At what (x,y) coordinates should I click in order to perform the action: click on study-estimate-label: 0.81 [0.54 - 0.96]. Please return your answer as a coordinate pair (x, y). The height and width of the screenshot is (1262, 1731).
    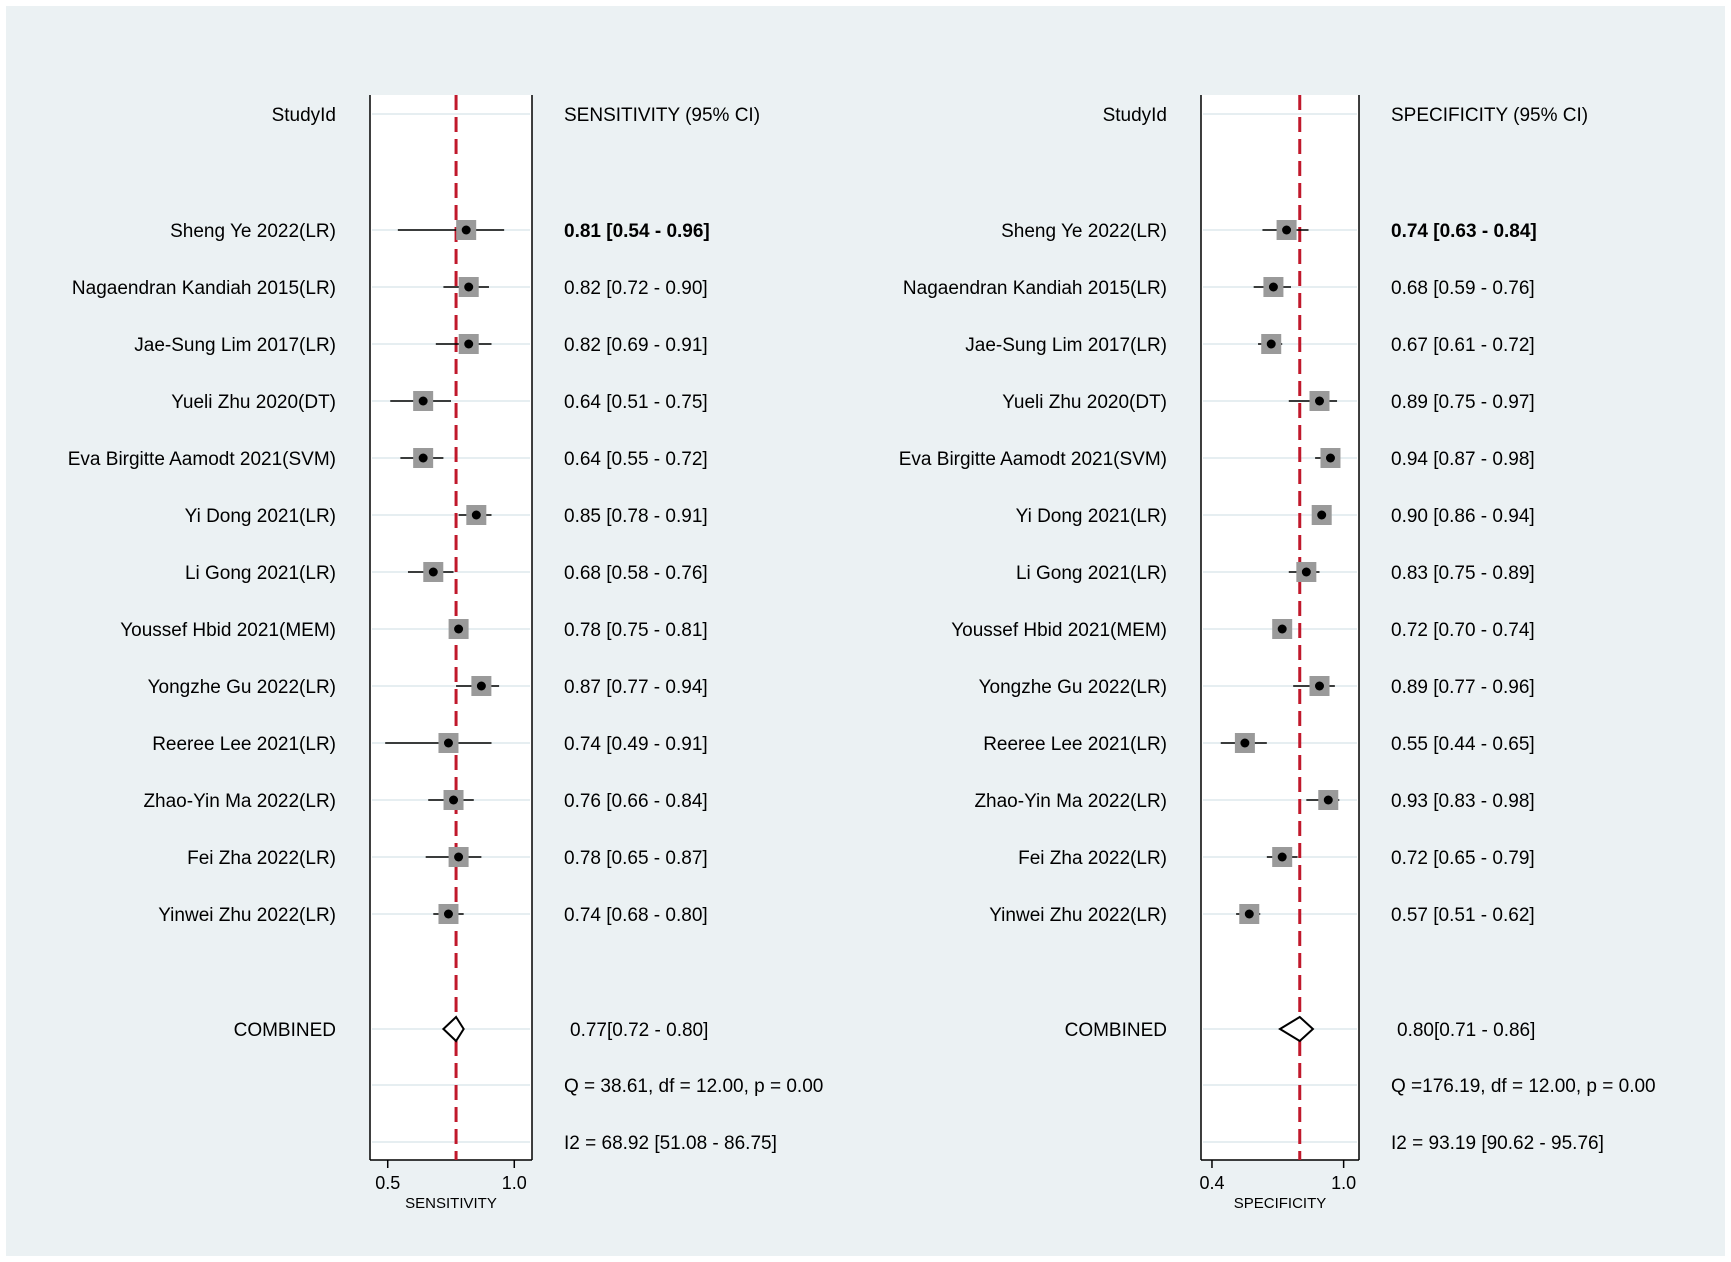
    Looking at the image, I should click on (637, 231).